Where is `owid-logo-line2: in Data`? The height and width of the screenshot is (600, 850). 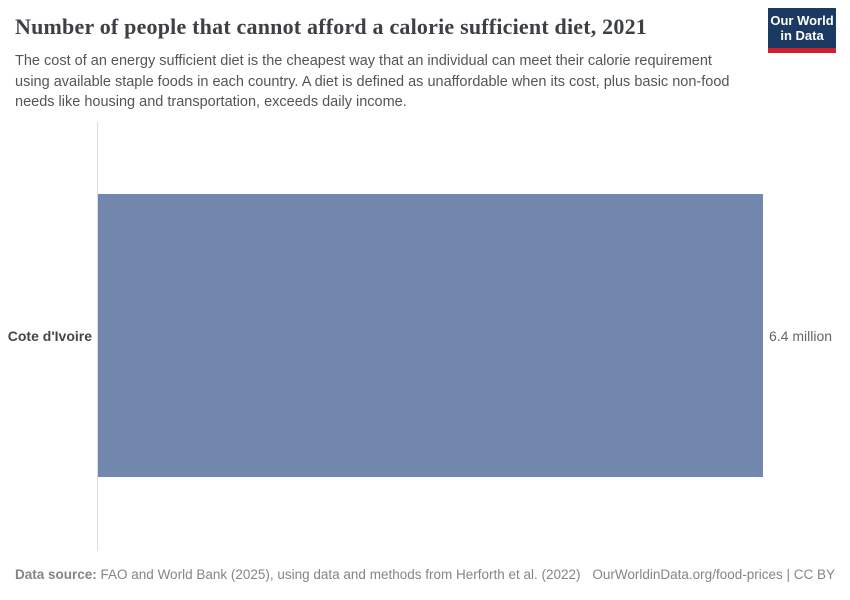
owid-logo-line2: in Data is located at coordinates (802, 35).